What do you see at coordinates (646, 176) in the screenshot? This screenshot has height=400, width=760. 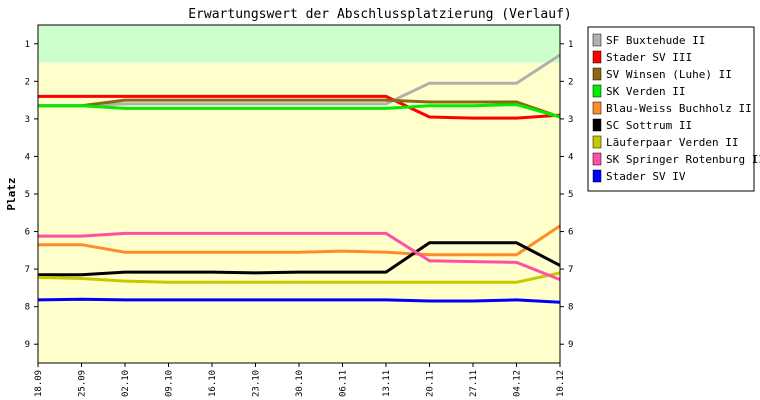 I see `legend-label-8: Stader SV IV` at bounding box center [646, 176].